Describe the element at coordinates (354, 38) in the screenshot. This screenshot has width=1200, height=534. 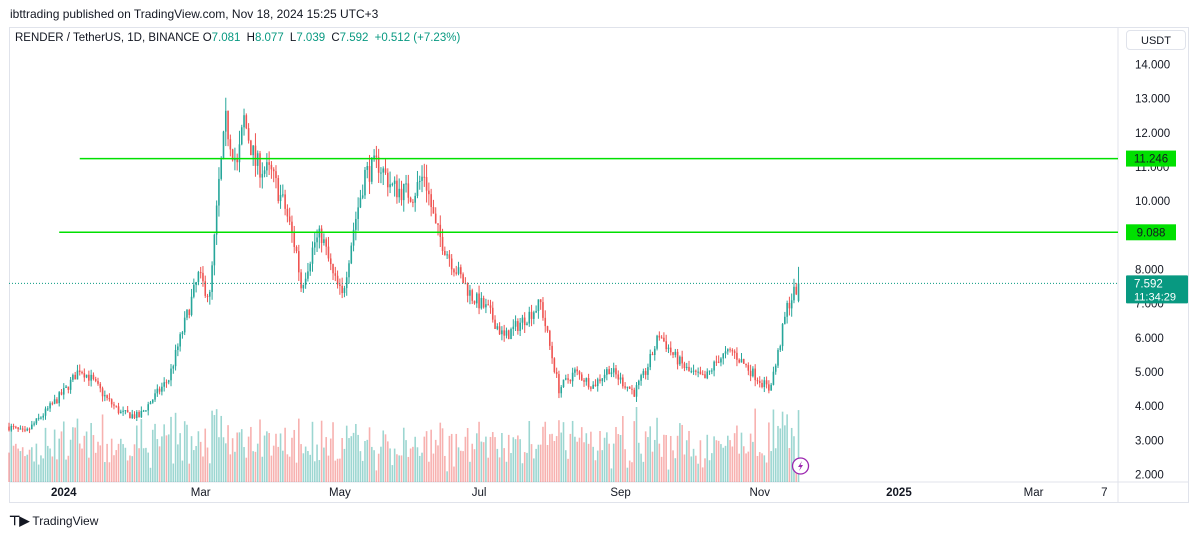
I see `close-value: 7.592` at that location.